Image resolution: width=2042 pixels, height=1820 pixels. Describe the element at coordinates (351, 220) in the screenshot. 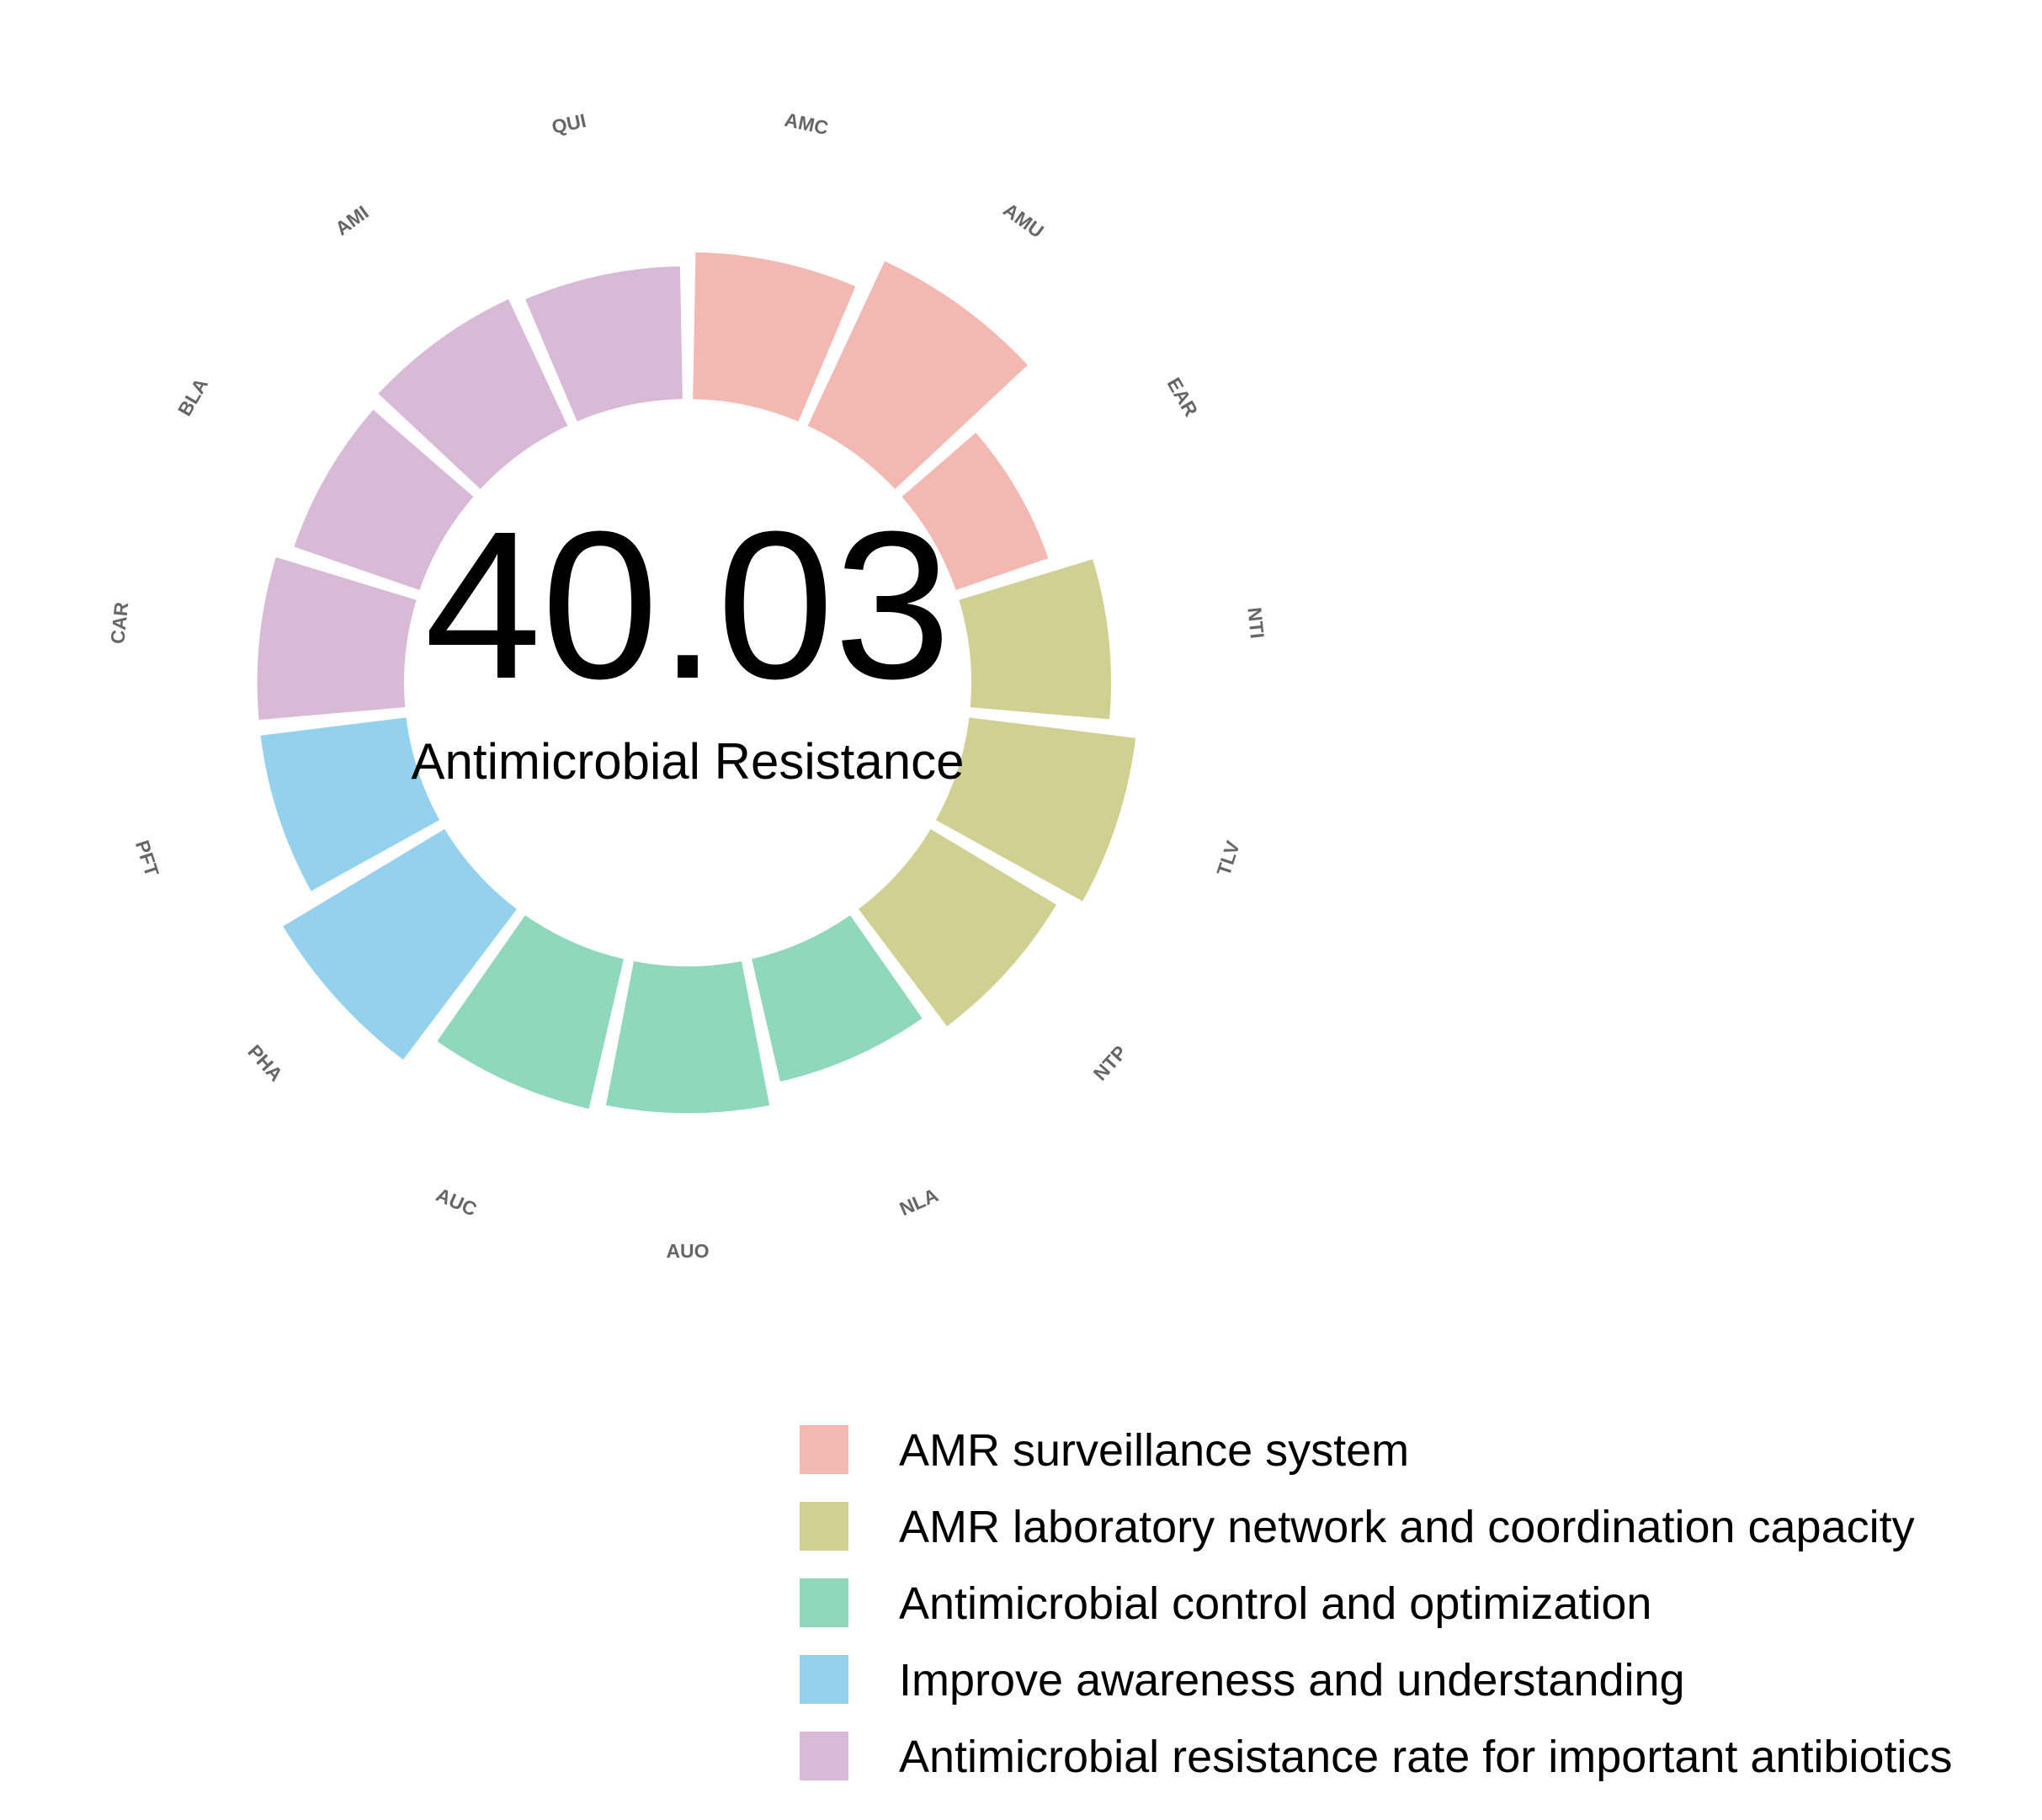

I see `indicator-label-ami: AMI` at that location.